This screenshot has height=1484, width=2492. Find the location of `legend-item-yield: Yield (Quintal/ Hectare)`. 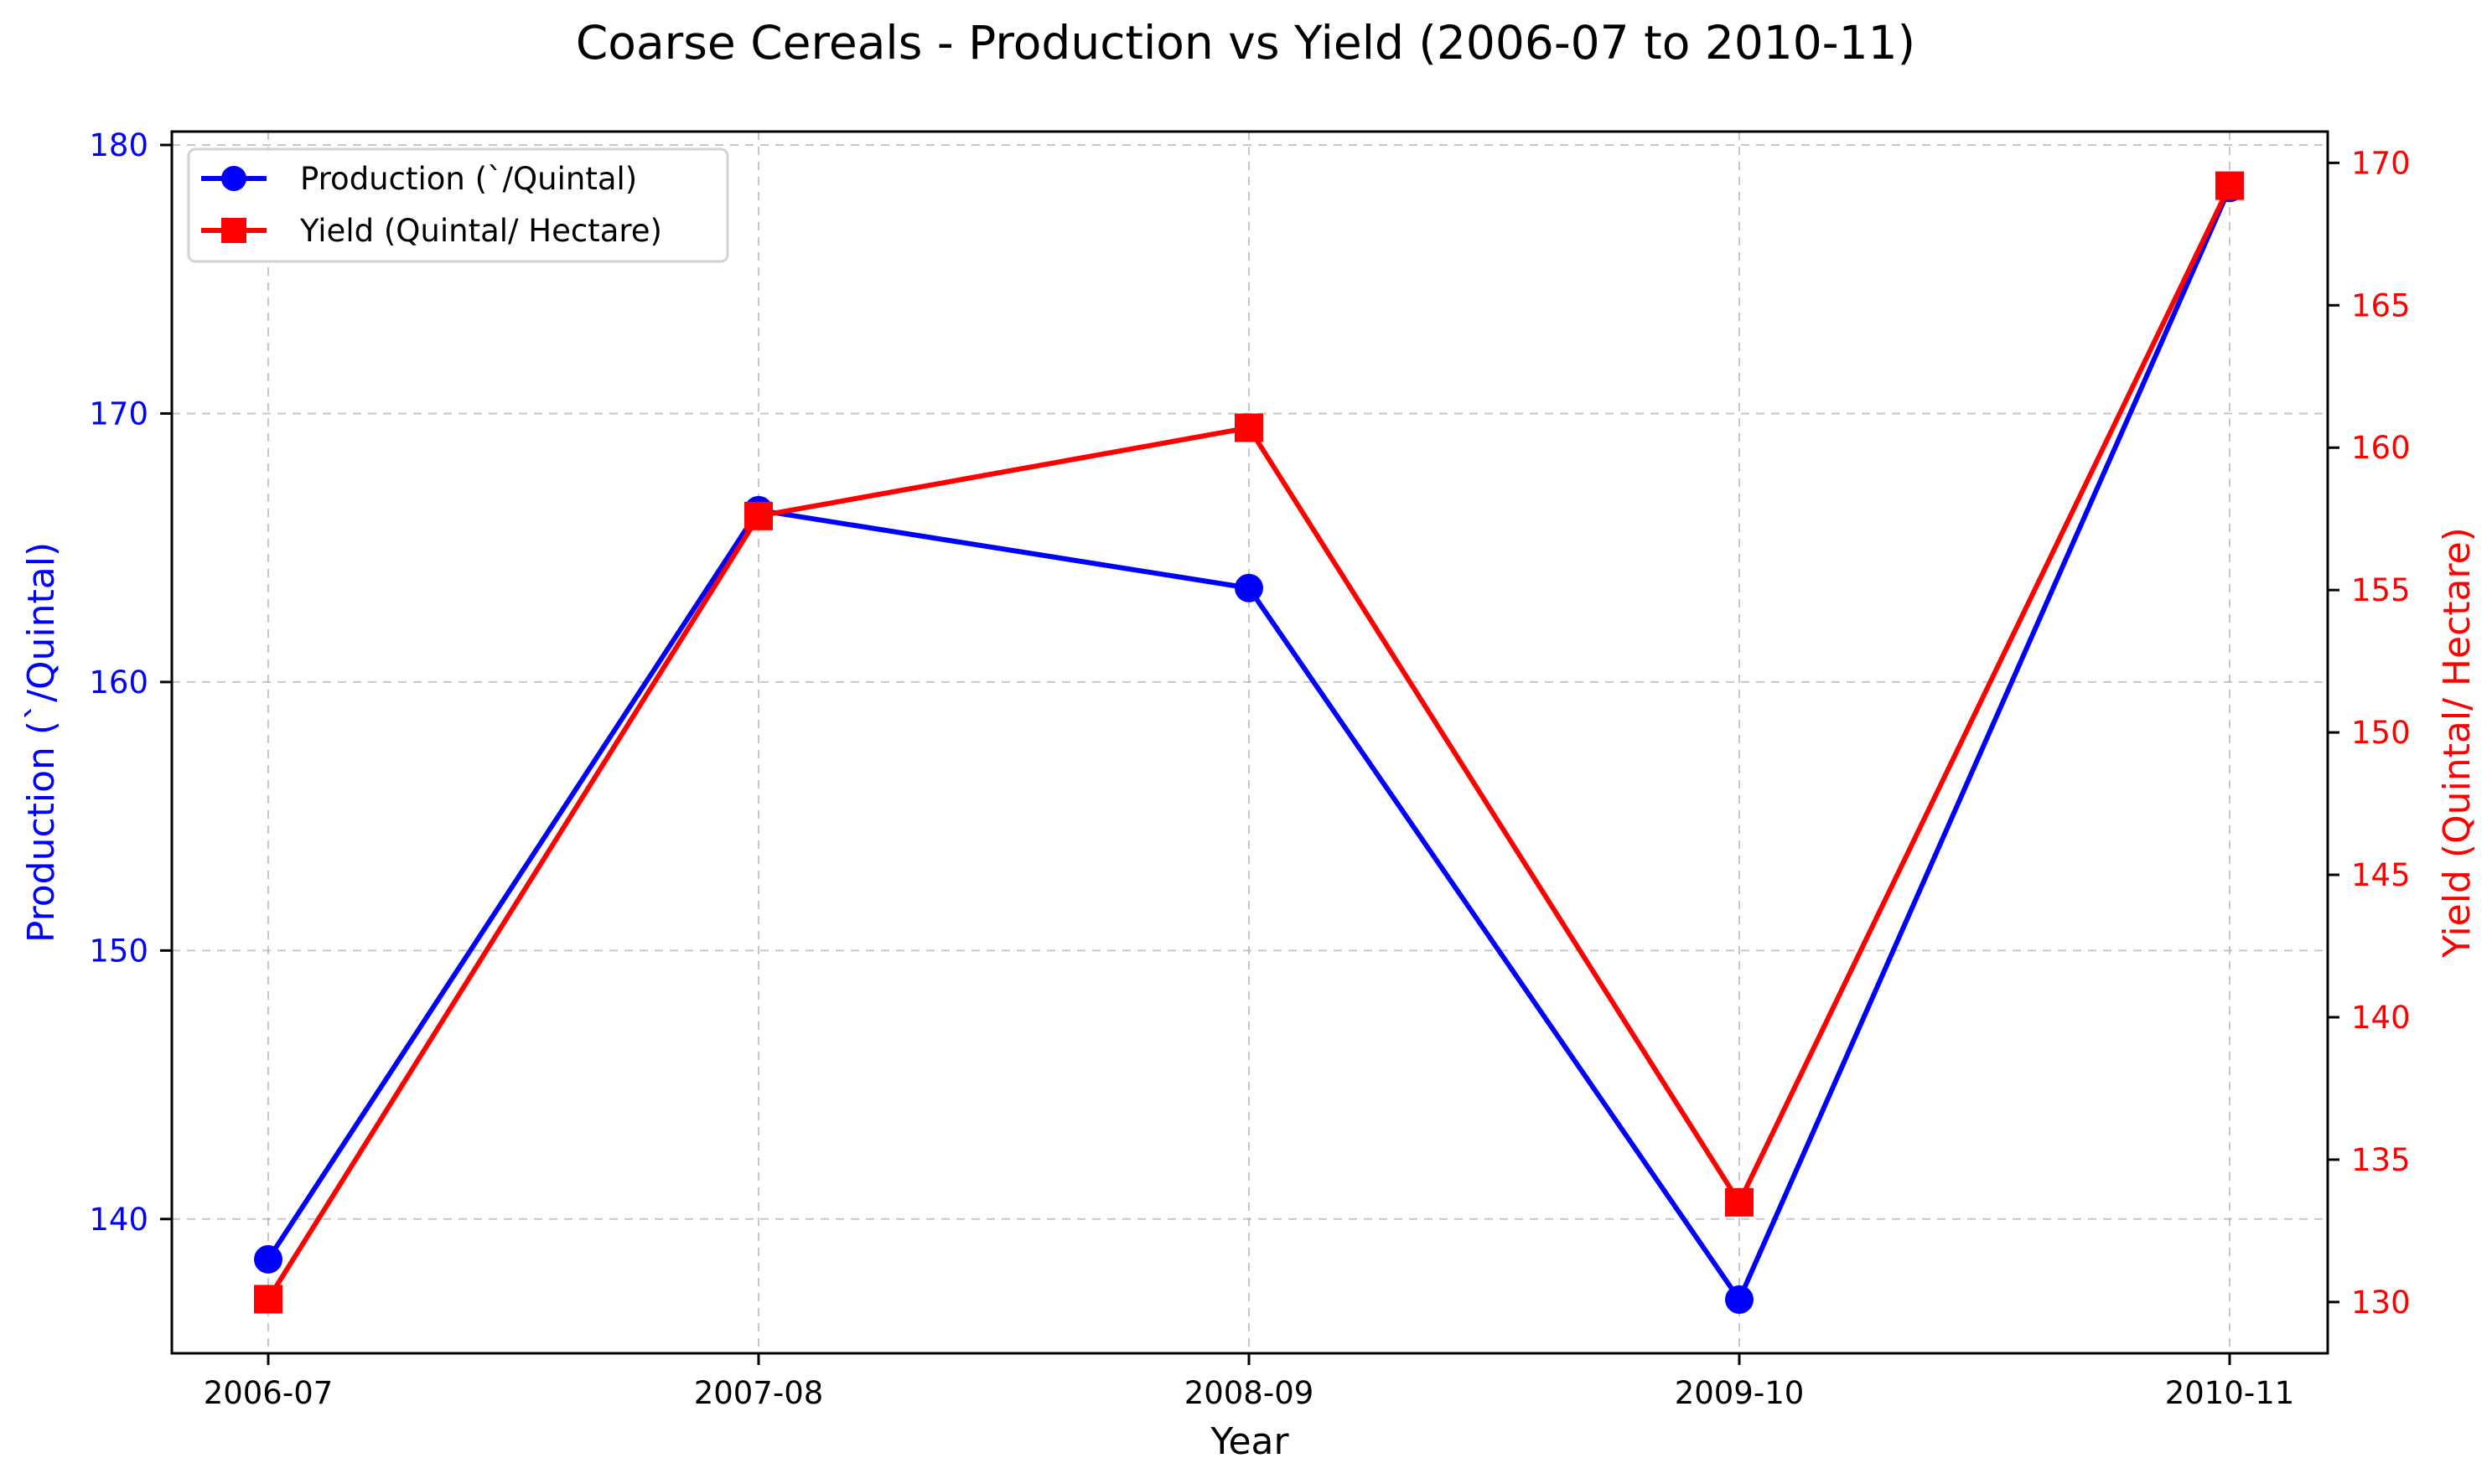

legend-item-yield: Yield (Quintal/ Hectare) is located at coordinates (431, 231).